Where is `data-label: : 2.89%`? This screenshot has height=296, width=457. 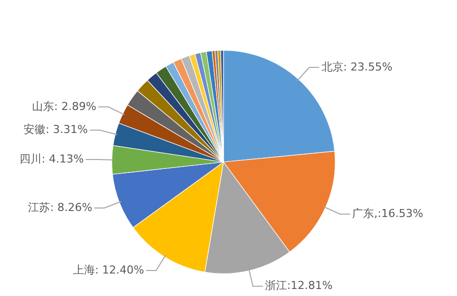
data-label: : 2.89% is located at coordinates (75, 106).